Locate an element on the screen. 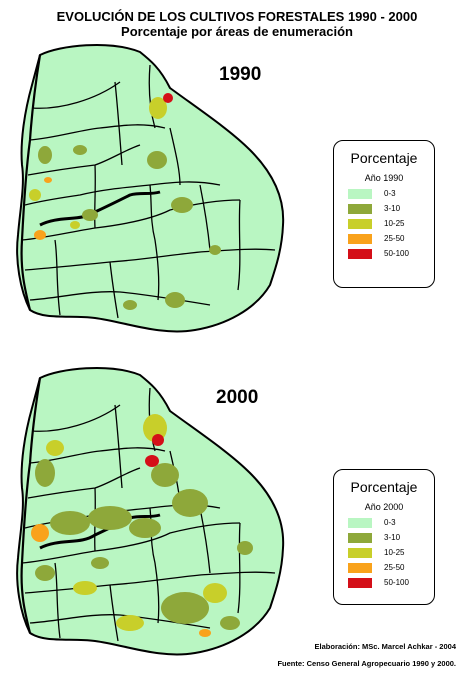 The image size is (474, 683). map-subtitle: Porcentaje por áreas de enumeración is located at coordinates (237, 31).